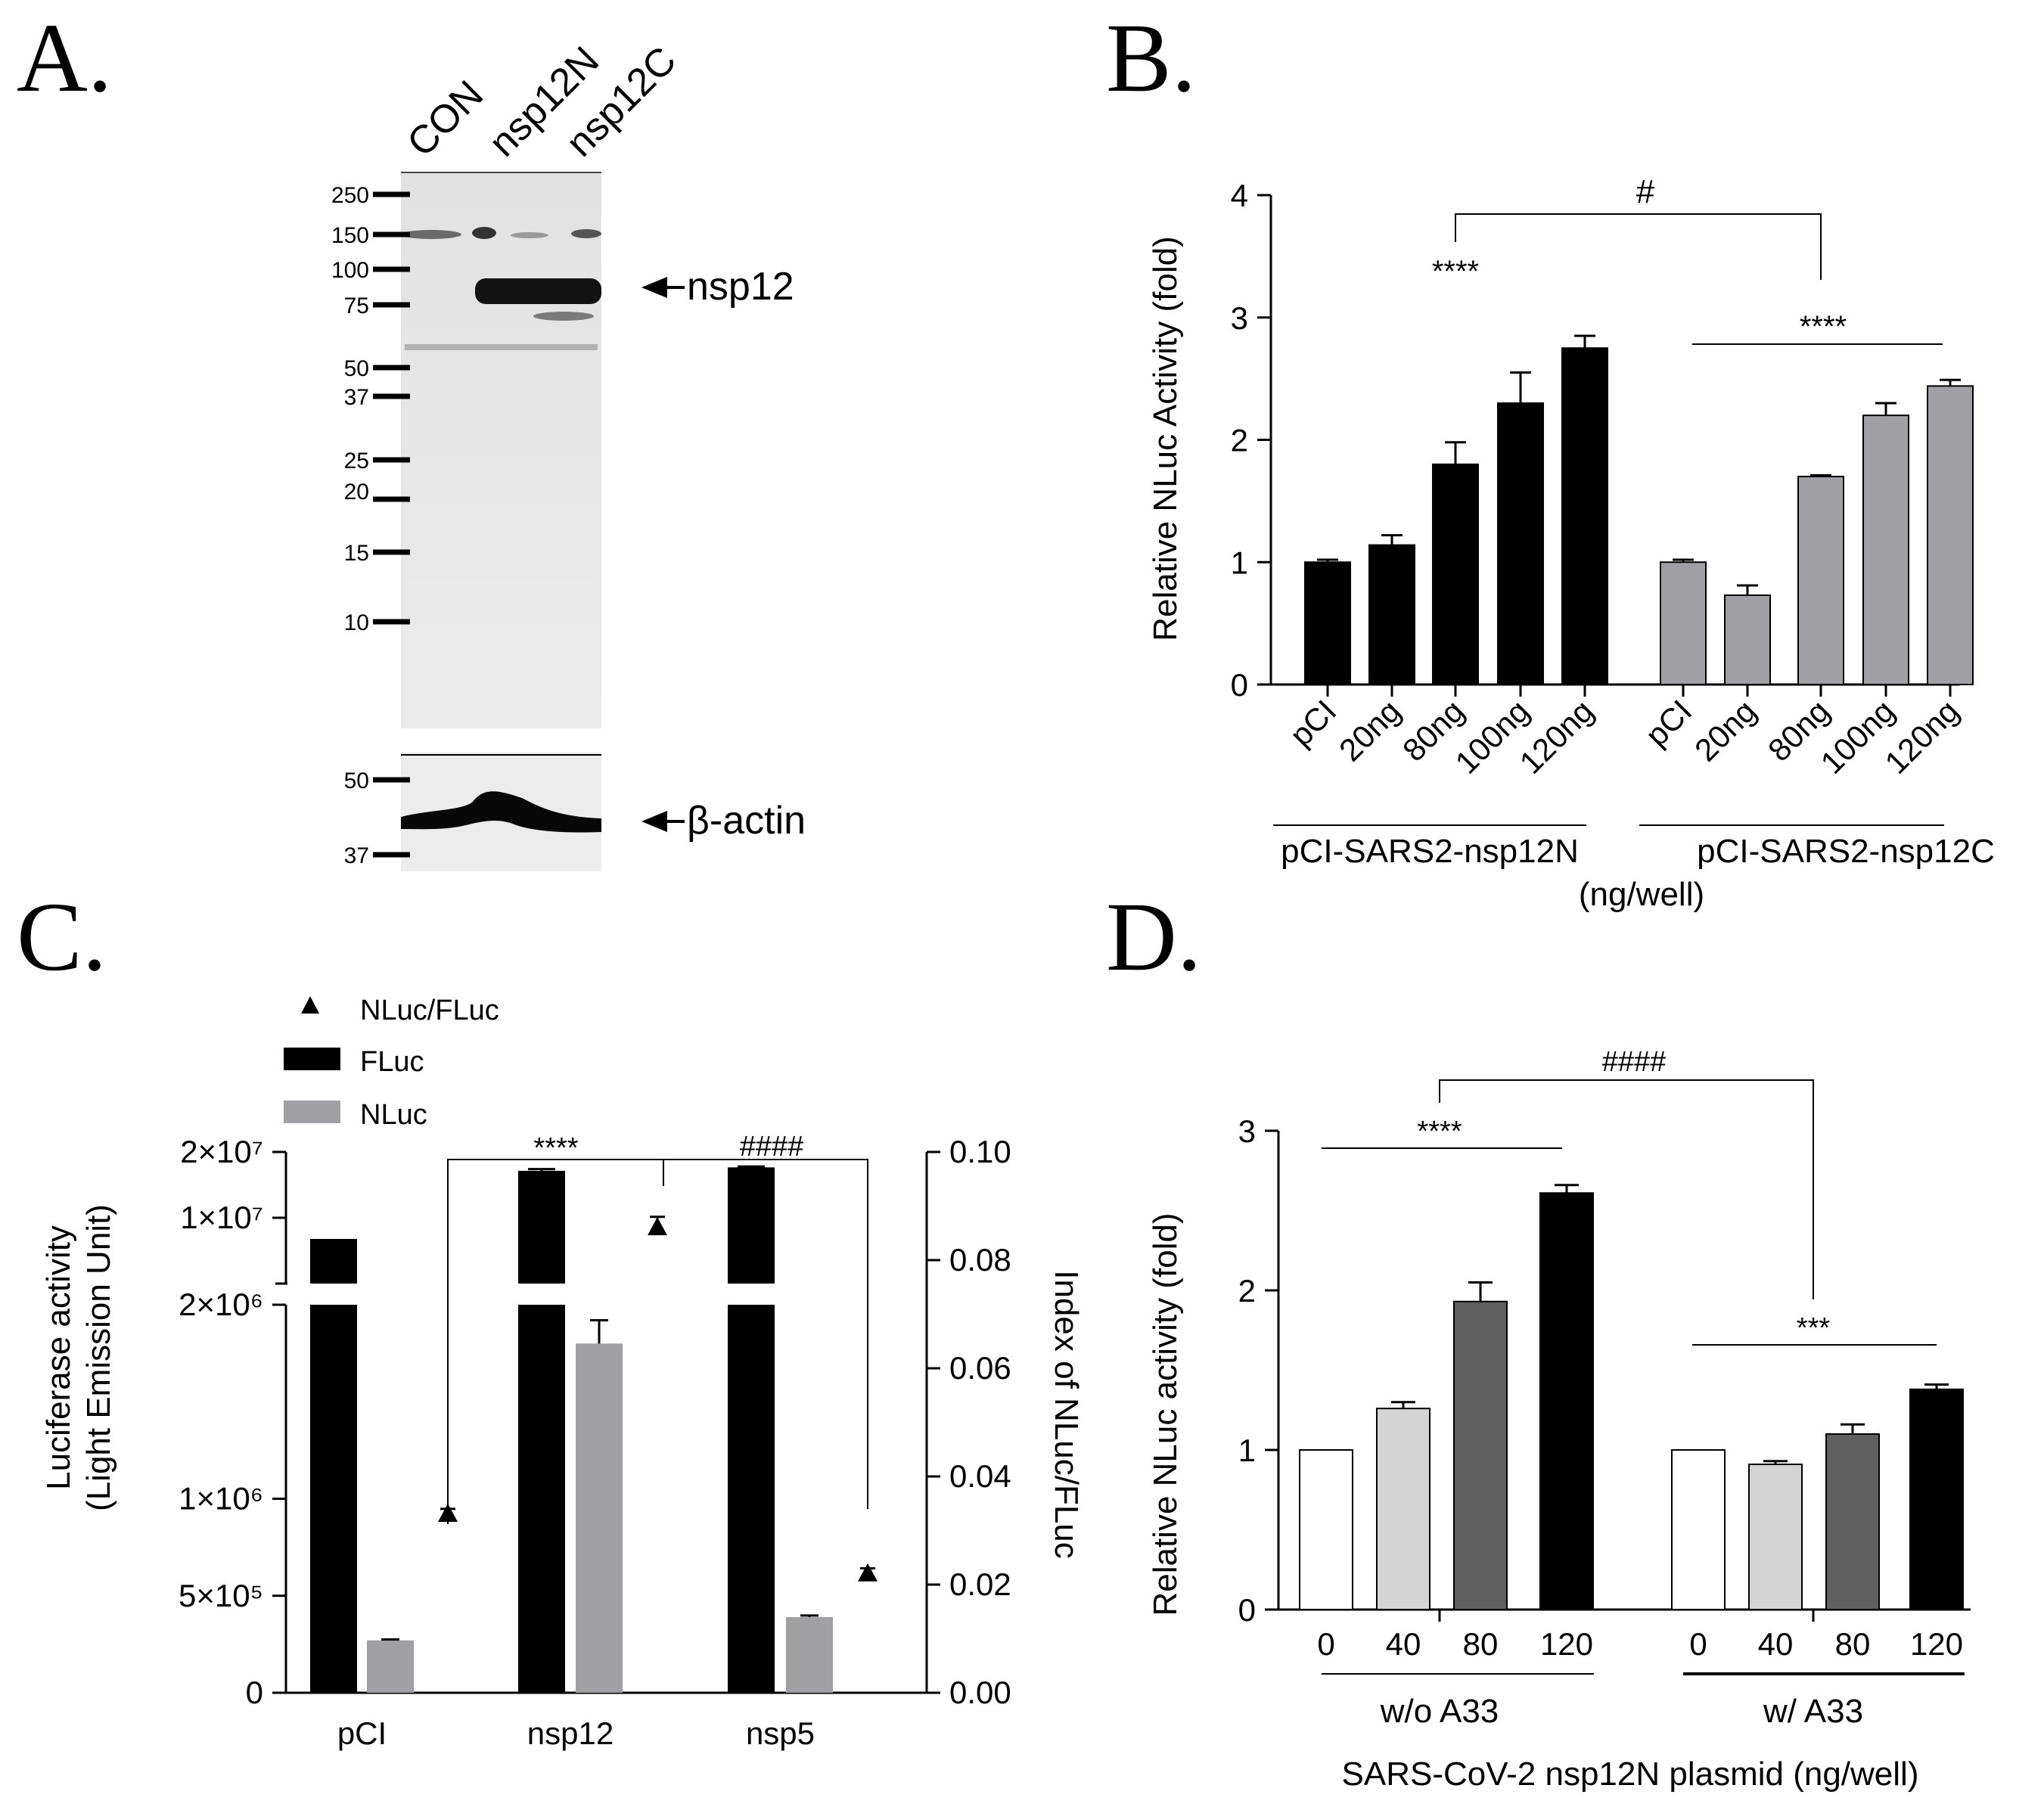 The height and width of the screenshot is (1810, 2044). What do you see at coordinates (356, 368) in the screenshot?
I see `marker-50: 50` at bounding box center [356, 368].